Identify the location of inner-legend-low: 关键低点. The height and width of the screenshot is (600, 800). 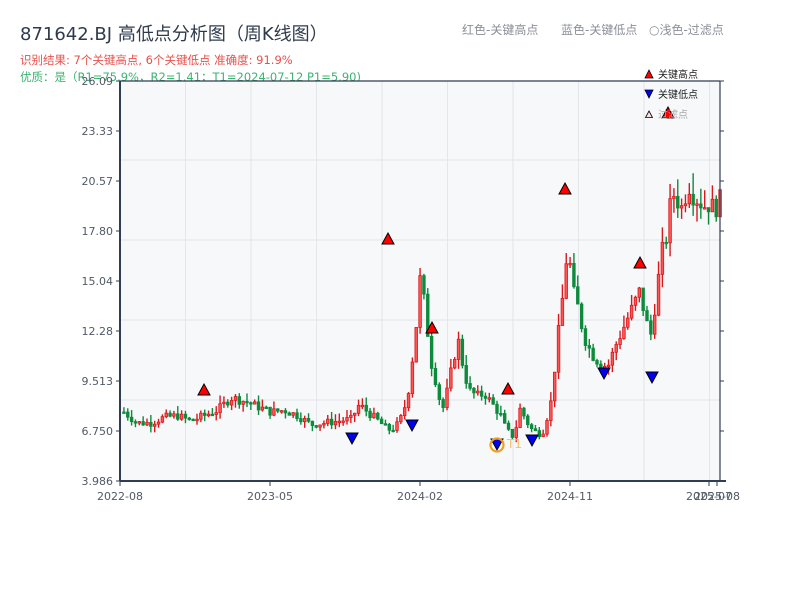
(671, 93).